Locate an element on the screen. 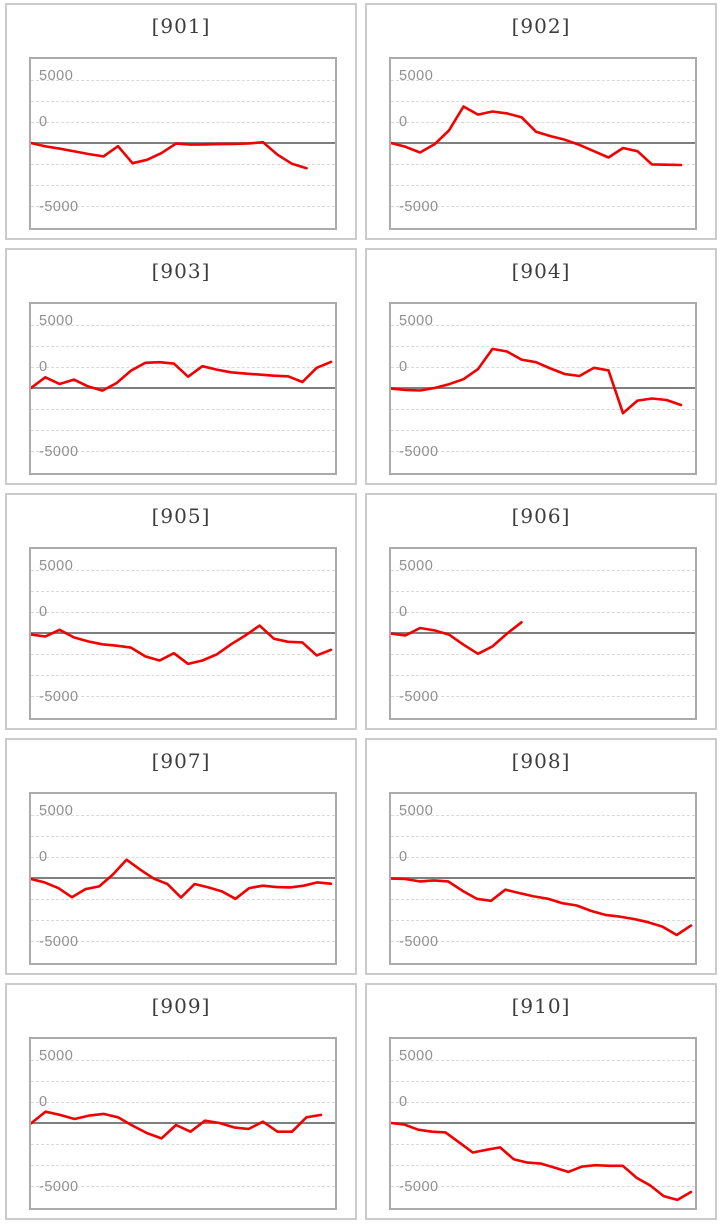 Image resolution: width=722 pixels, height=1226 pixels. chart-title: [906] is located at coordinates (541, 516).